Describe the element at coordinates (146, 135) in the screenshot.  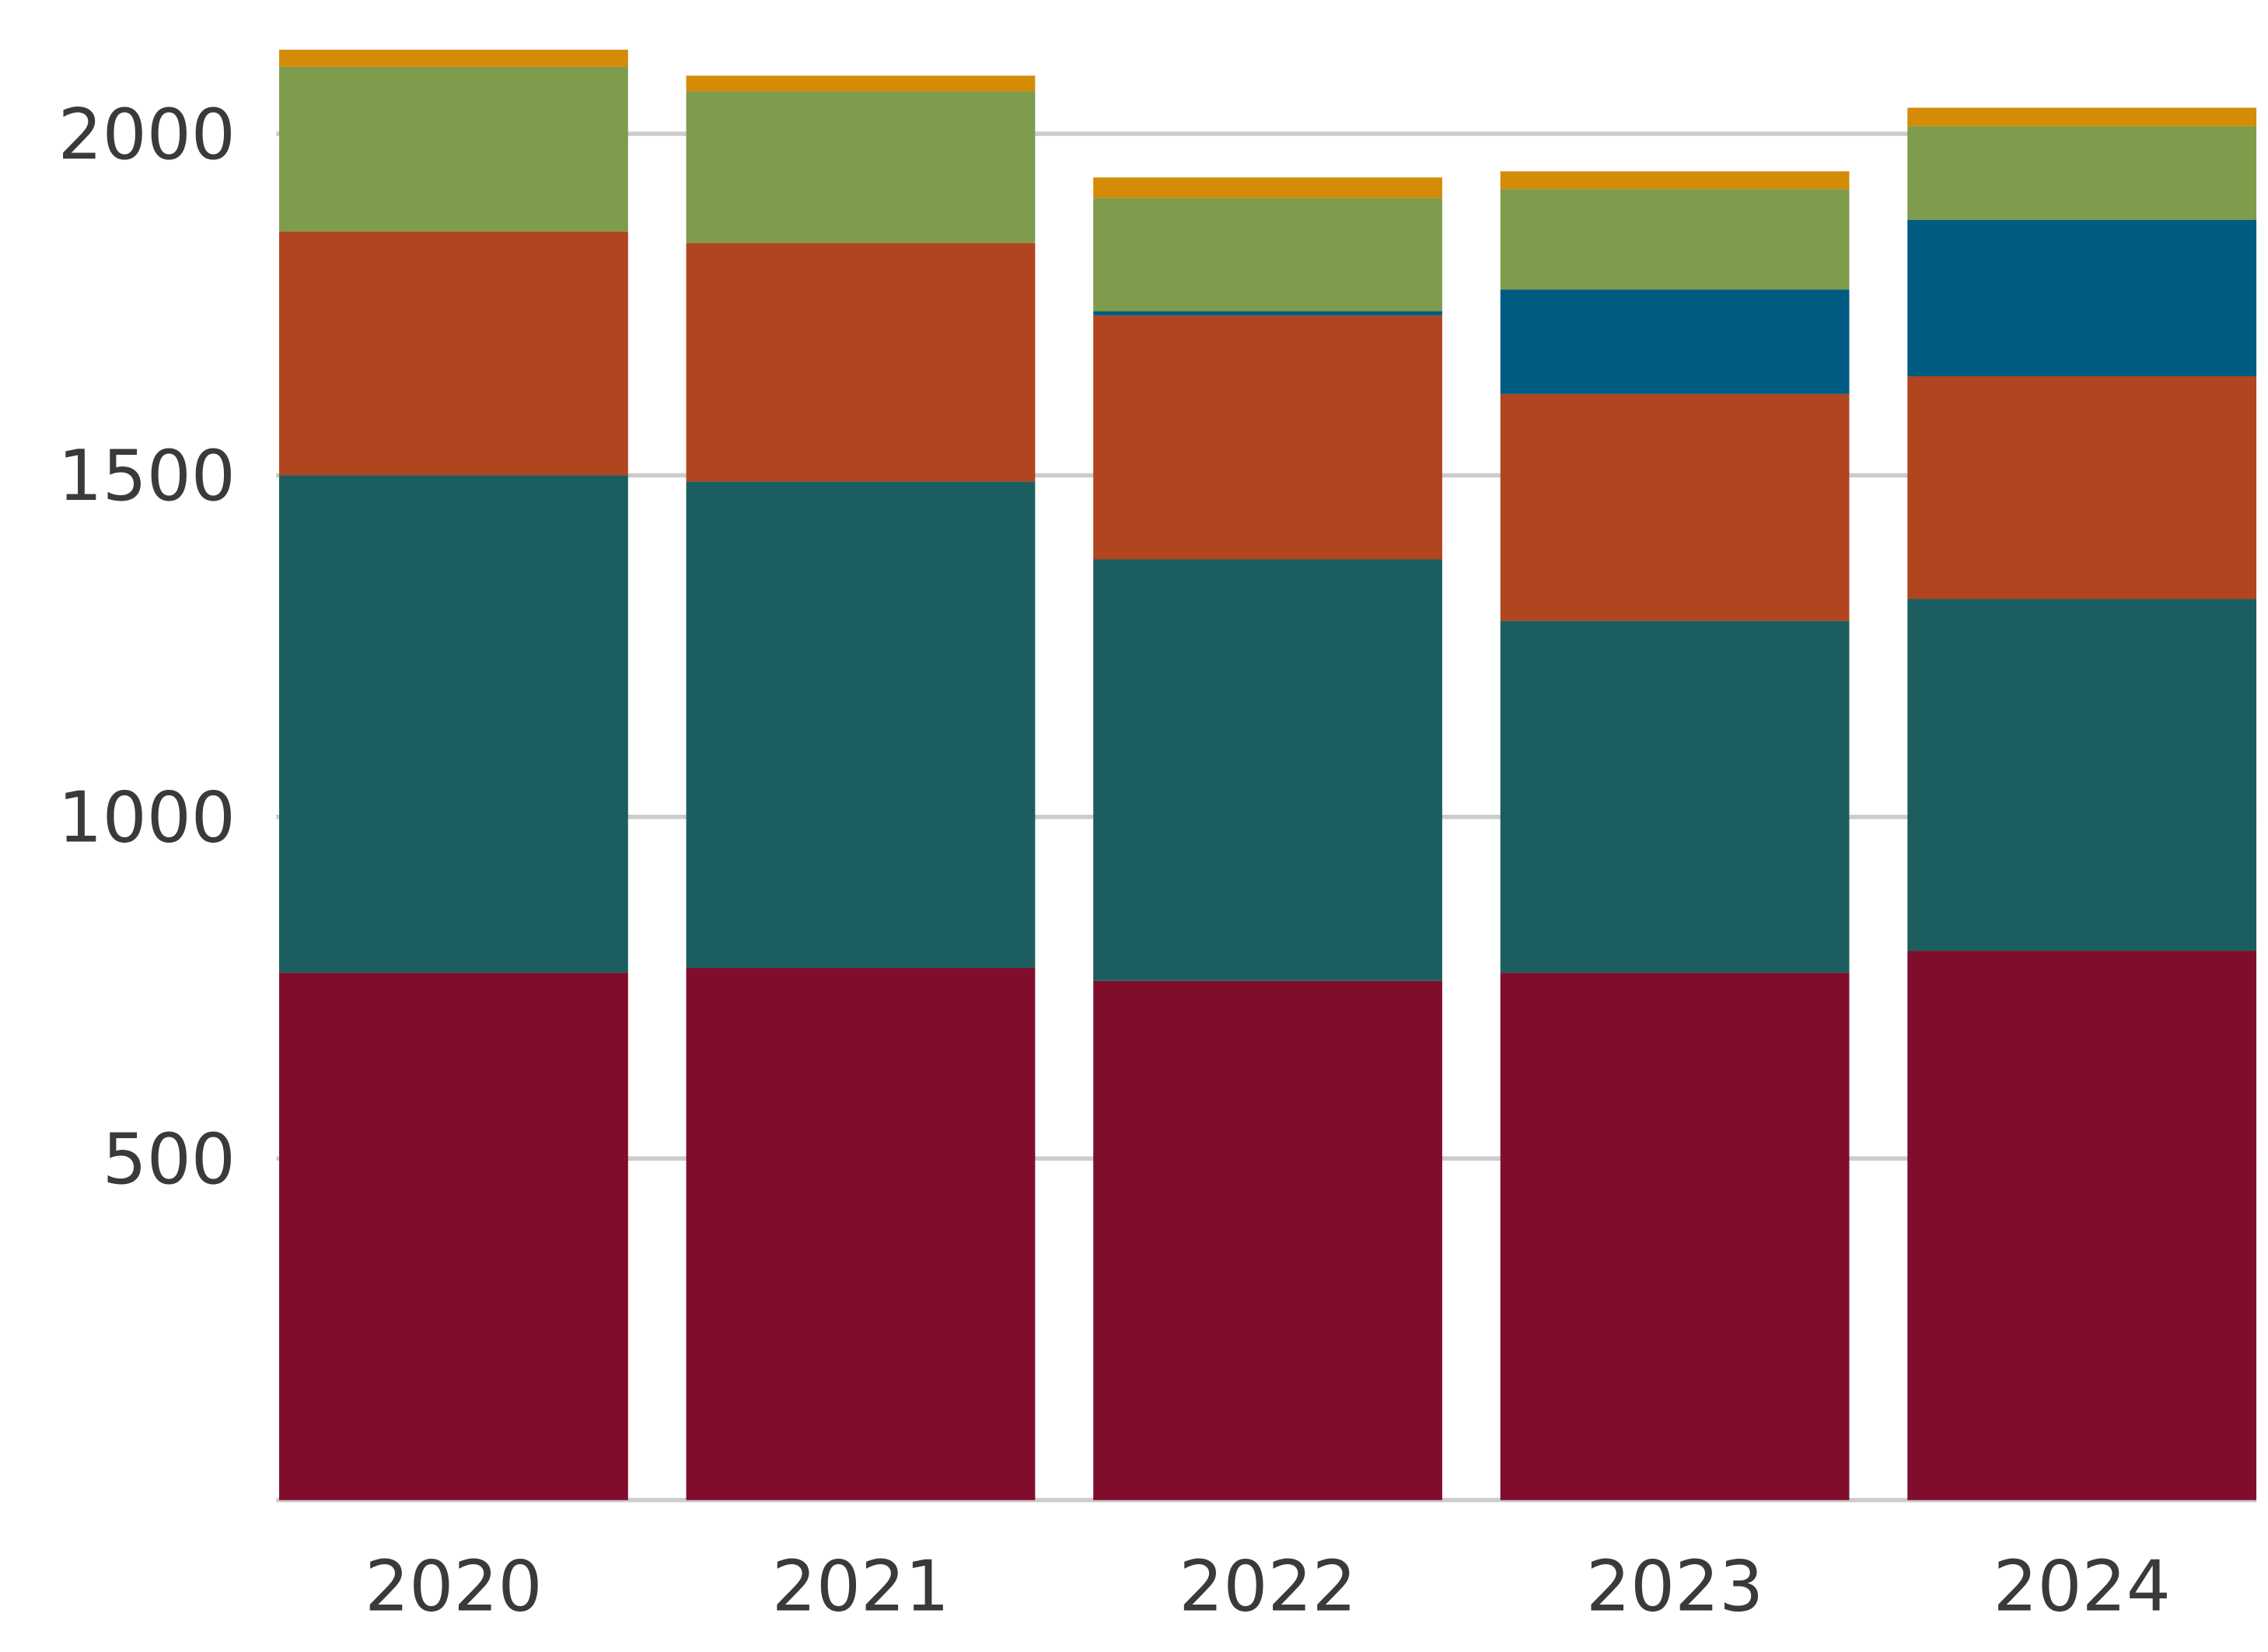
I see `y-tick-label: 2000` at that location.